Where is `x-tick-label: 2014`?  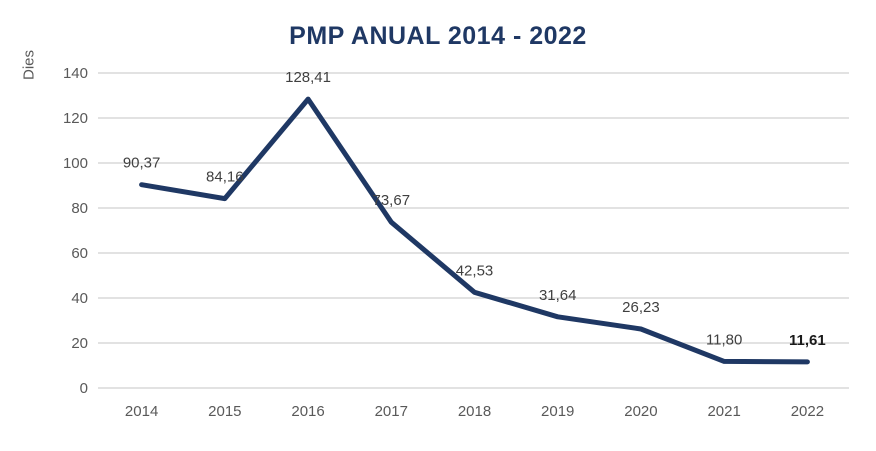 x-tick-label: 2014 is located at coordinates (141, 411).